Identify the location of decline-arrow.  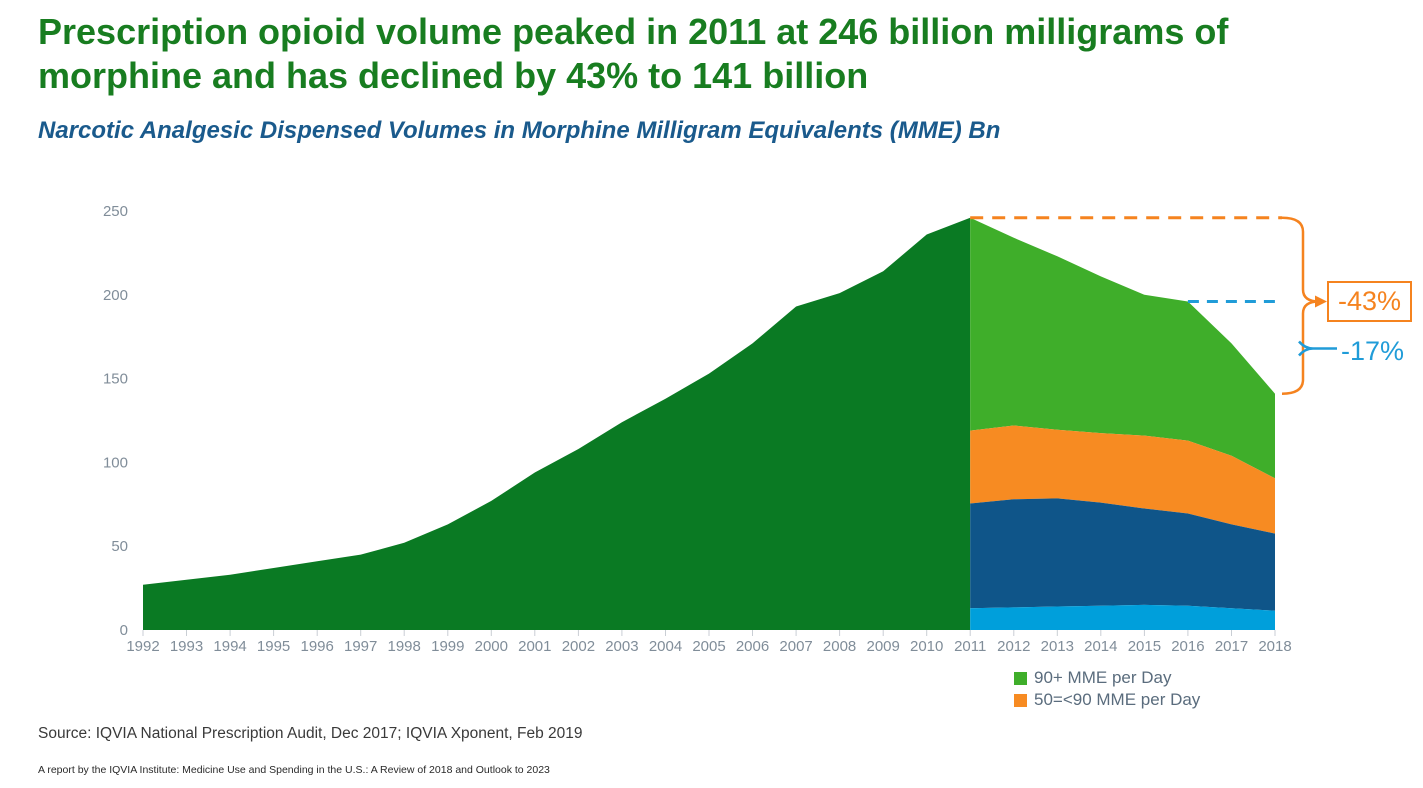
(1321, 301).